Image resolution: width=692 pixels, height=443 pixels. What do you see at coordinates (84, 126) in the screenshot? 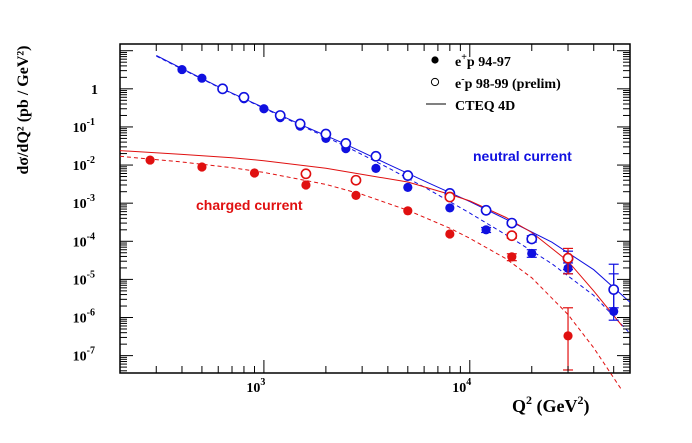
I see `y-tick-label: 10⁻¹` at bounding box center [84, 126].